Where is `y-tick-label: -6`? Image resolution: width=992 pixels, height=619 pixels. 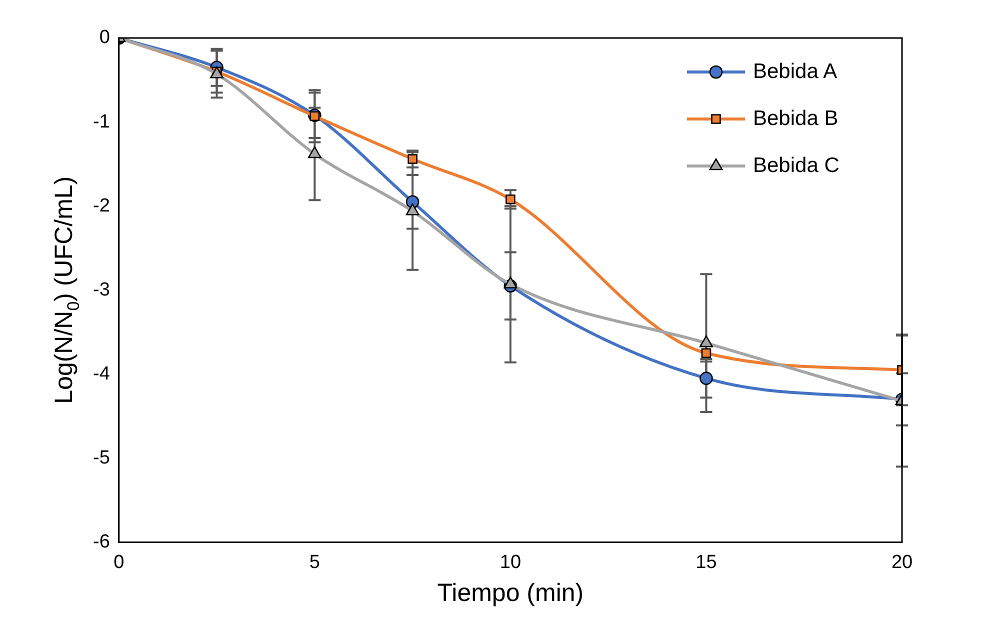
y-tick-label: -6 is located at coordinates (101, 541).